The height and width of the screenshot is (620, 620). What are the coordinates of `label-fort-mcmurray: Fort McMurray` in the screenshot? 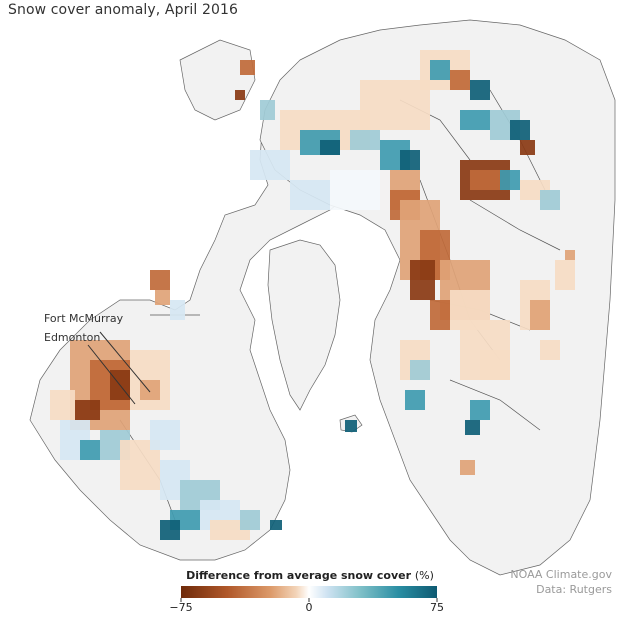 It's located at (84, 318).